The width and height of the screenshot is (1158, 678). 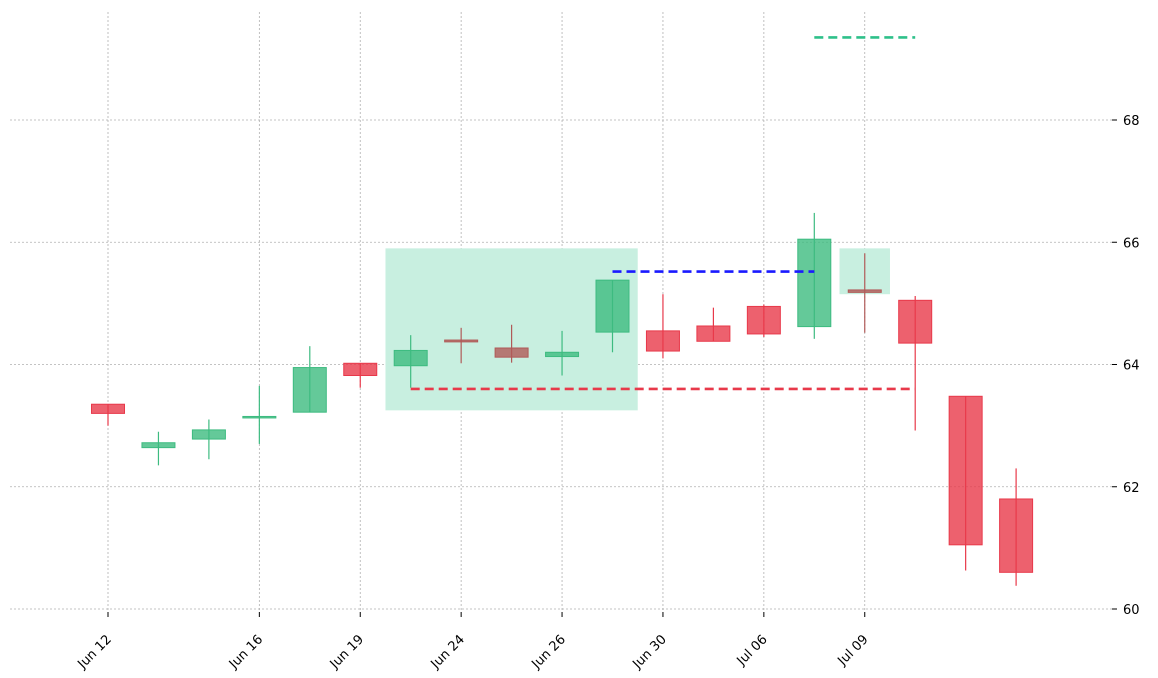 I want to click on x-tick-label: Jun 12, so click(x=95, y=652).